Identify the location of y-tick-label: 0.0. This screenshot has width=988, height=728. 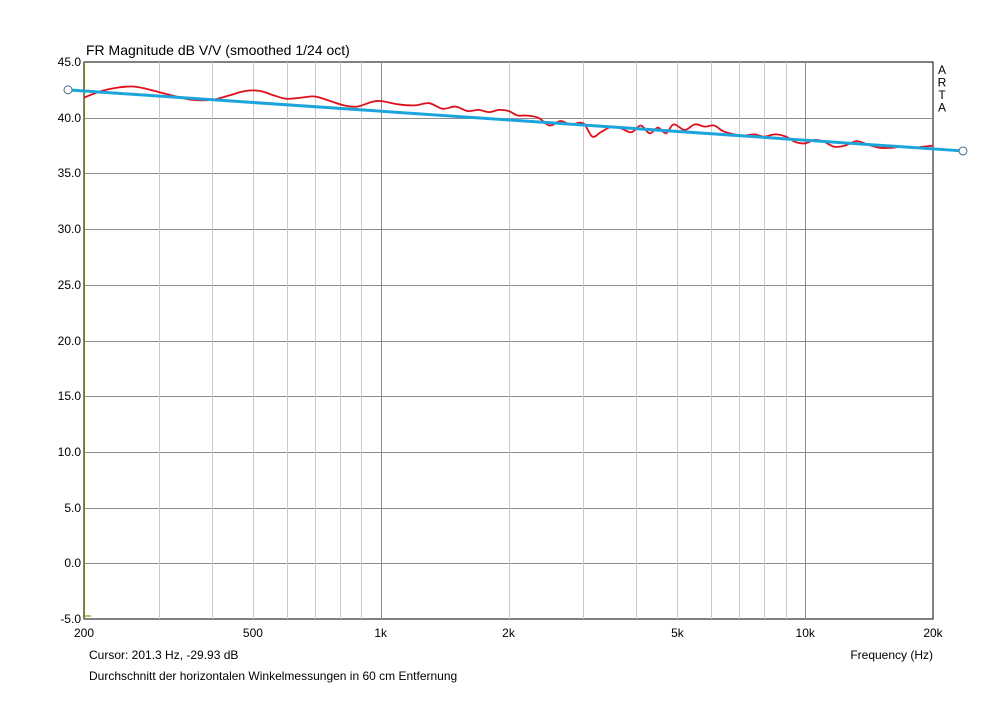
(72, 563).